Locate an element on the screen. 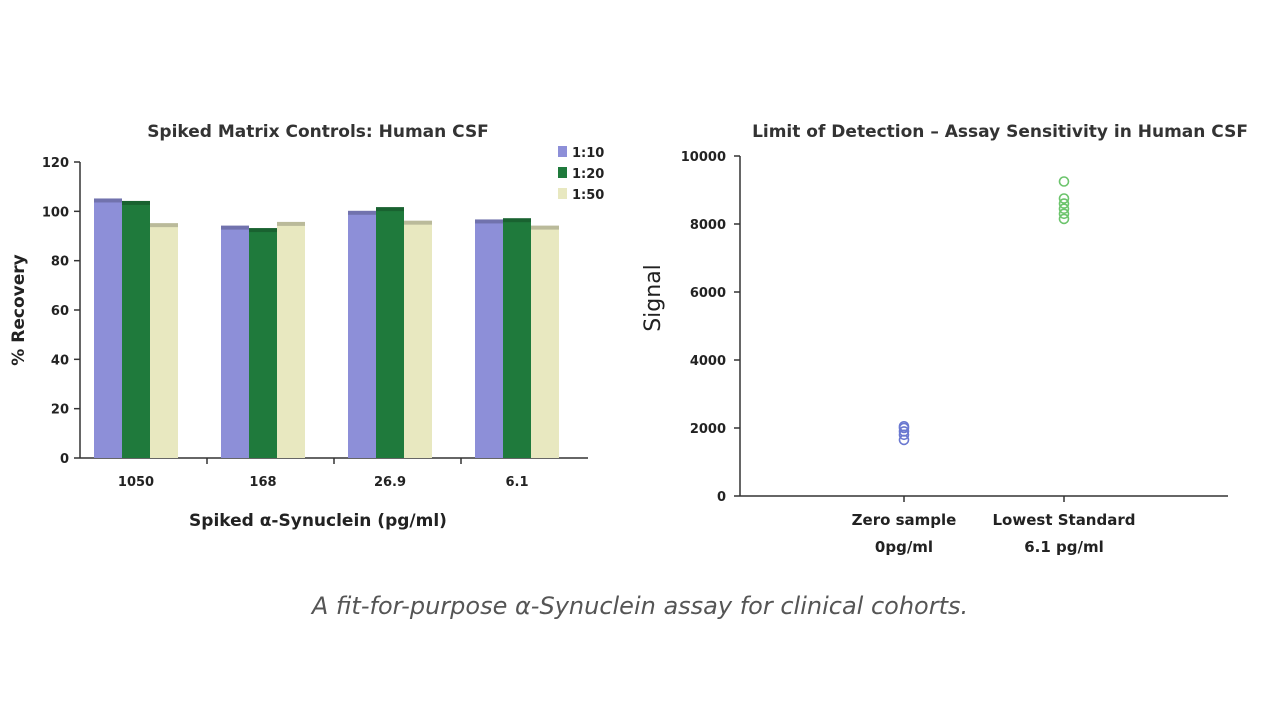 Image resolution: width=1280 pixels, height=720 pixels. y-tick-label: 4000 is located at coordinates (708, 361).